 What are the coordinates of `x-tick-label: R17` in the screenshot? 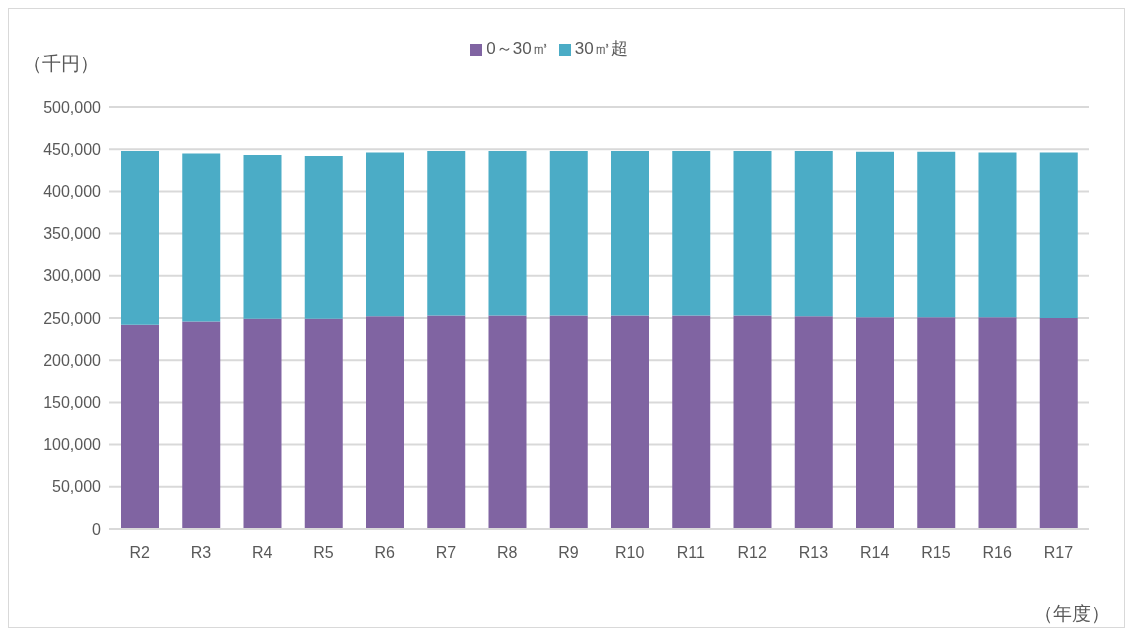 It's located at (1058, 553).